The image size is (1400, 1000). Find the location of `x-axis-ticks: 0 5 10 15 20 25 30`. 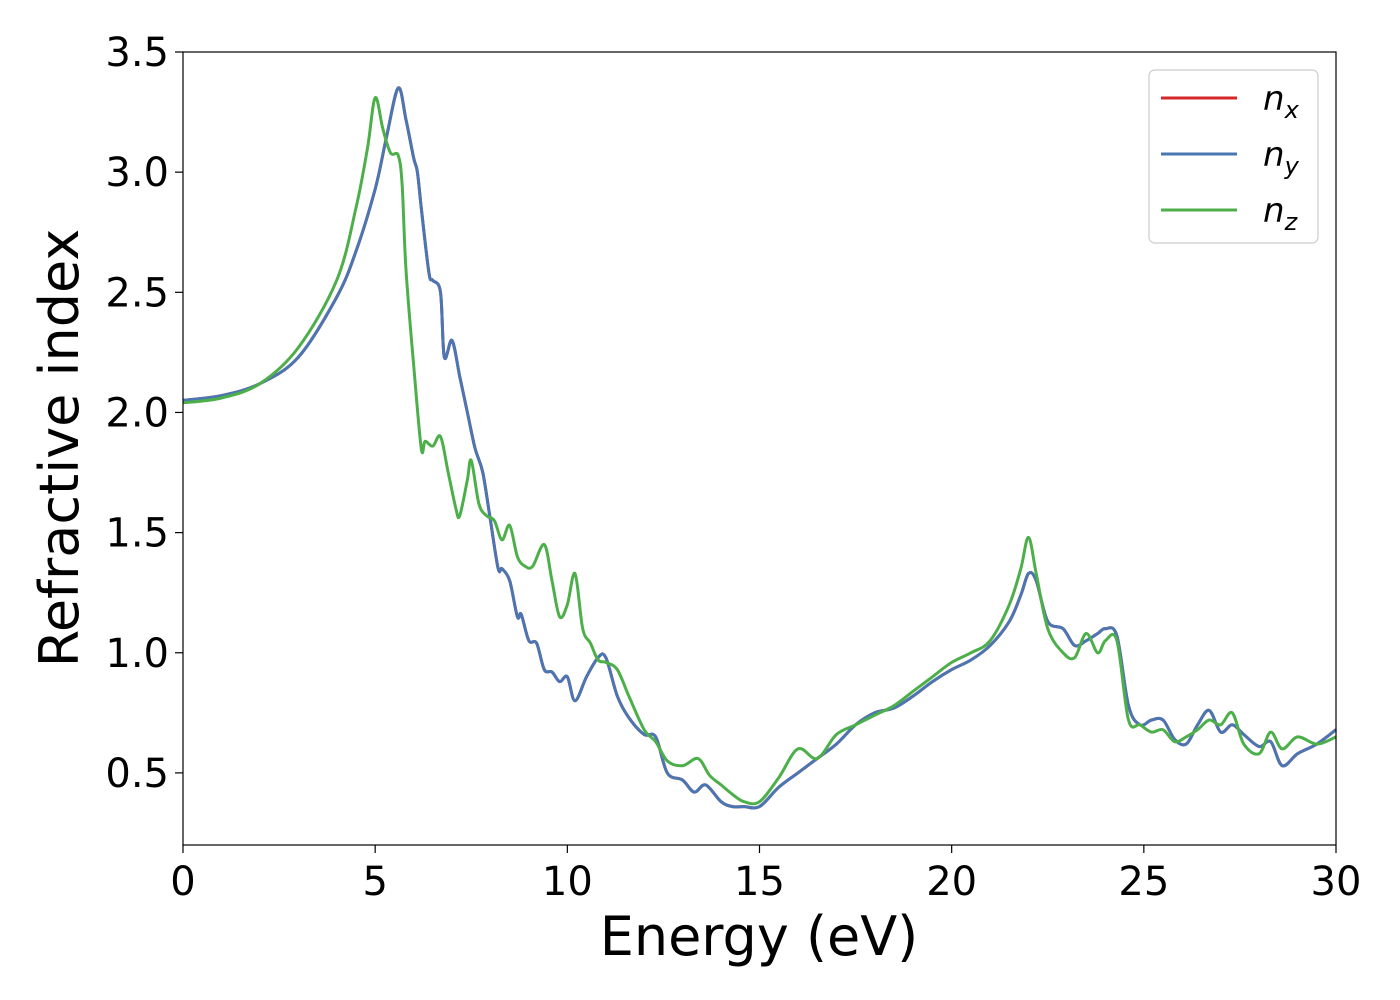

x-axis-ticks: 0 5 10 15 20 25 30 is located at coordinates (765, 875).